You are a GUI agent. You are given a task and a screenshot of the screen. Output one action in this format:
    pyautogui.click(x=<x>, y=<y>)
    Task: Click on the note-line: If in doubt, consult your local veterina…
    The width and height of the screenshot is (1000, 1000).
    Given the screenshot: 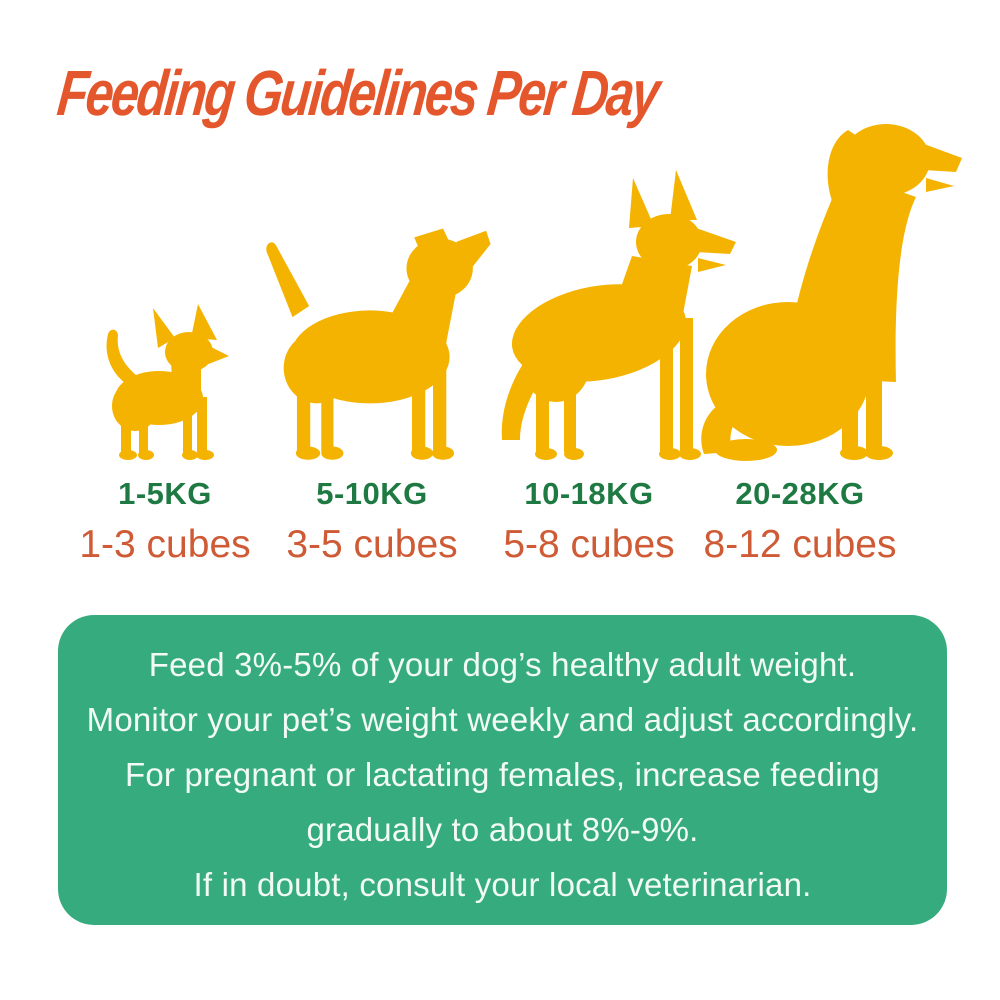 What is the action you would take?
    pyautogui.click(x=502, y=884)
    